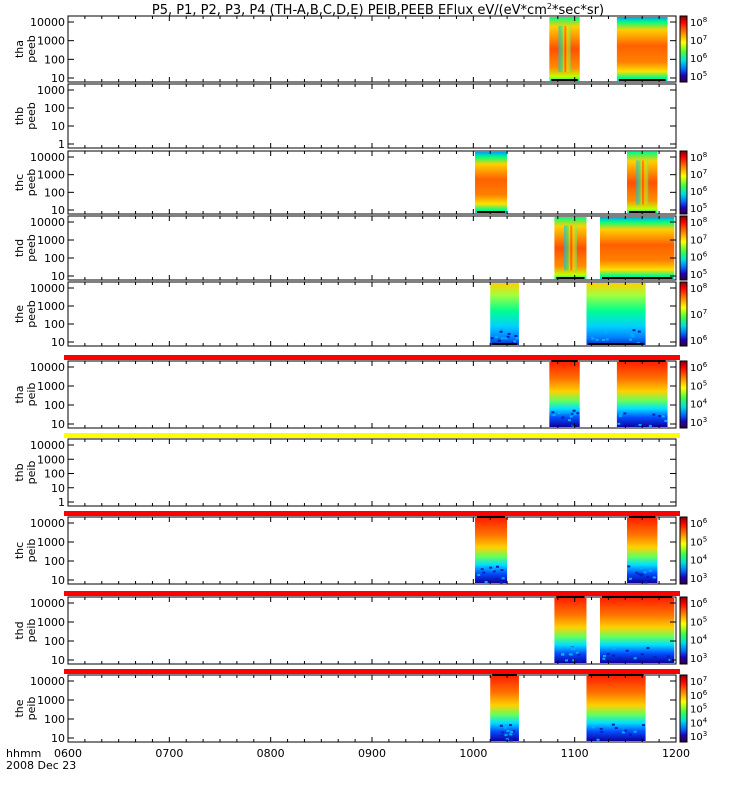 This screenshot has width=750, height=800. Describe the element at coordinates (570, 278) in the screenshot. I see `mode-bar` at that location.